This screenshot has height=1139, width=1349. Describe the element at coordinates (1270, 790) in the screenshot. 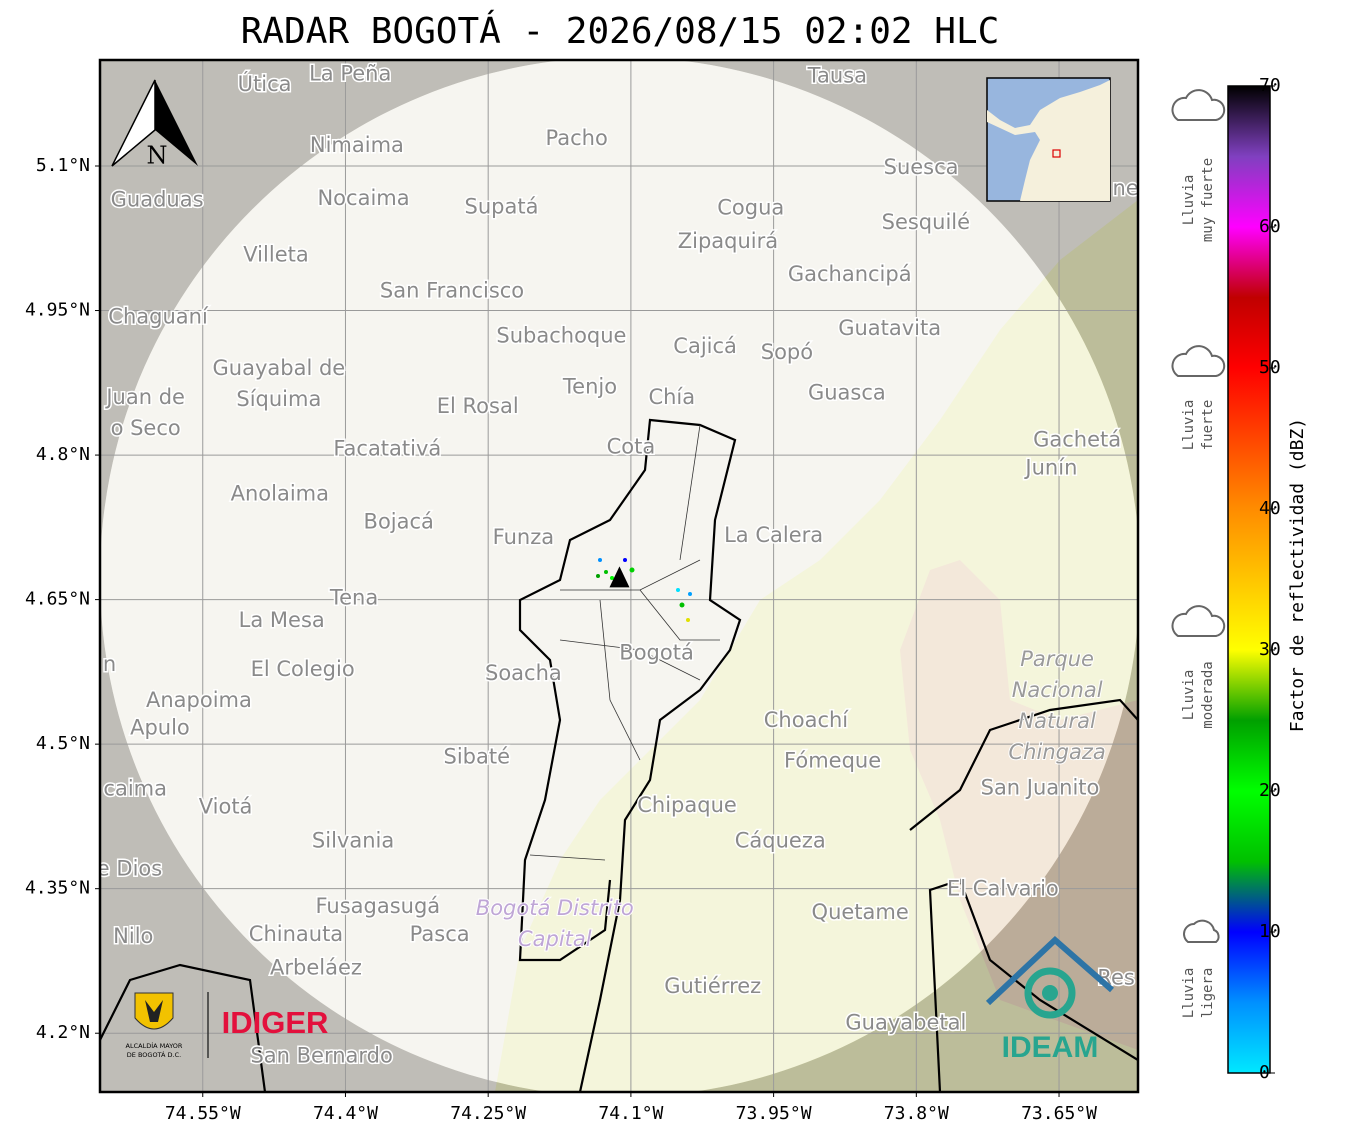

I see `colorbar-tick-label: 20` at that location.